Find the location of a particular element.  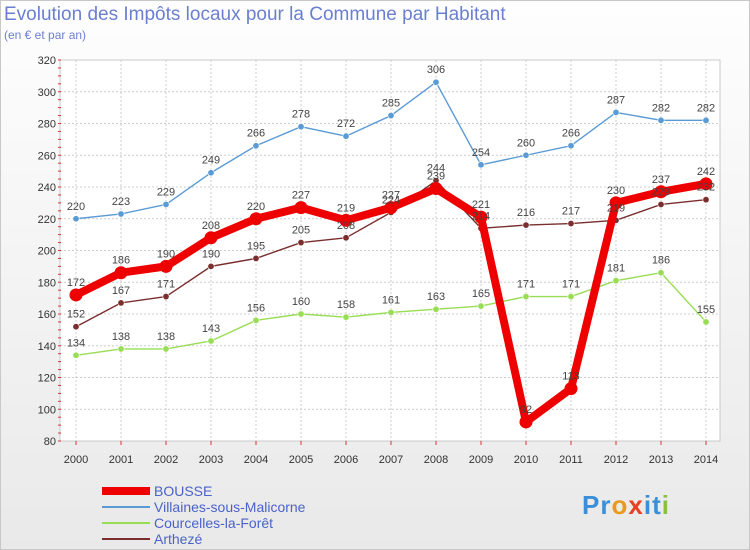

data-label: 143 is located at coordinates (211, 329).